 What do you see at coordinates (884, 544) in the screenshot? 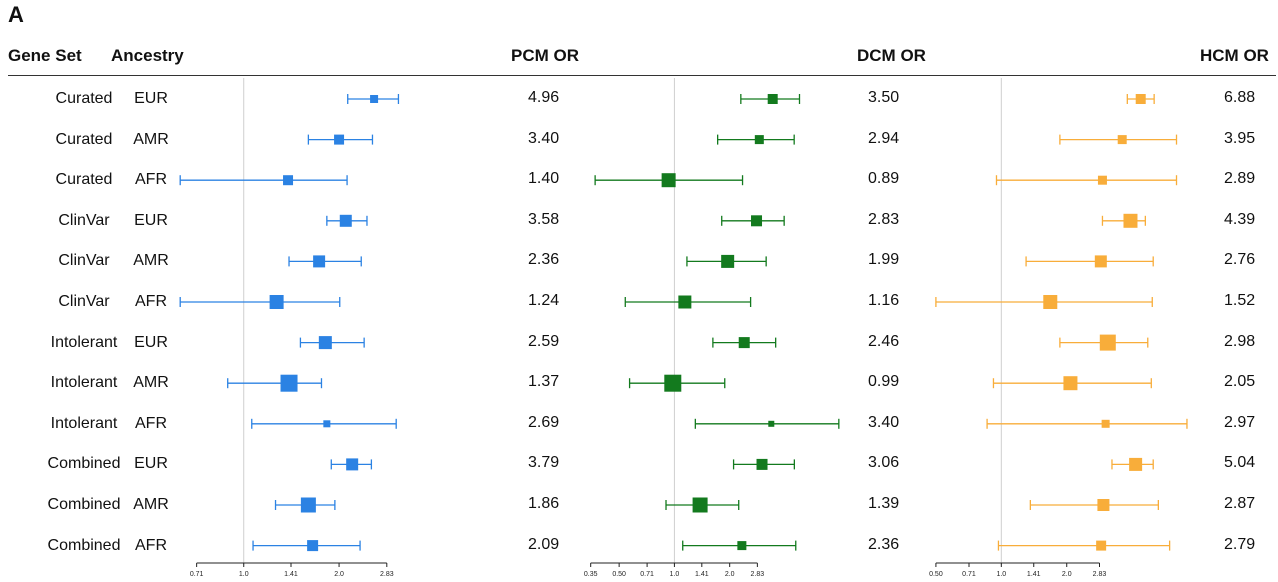
I see `dcm-or-value: 2.36` at bounding box center [884, 544].